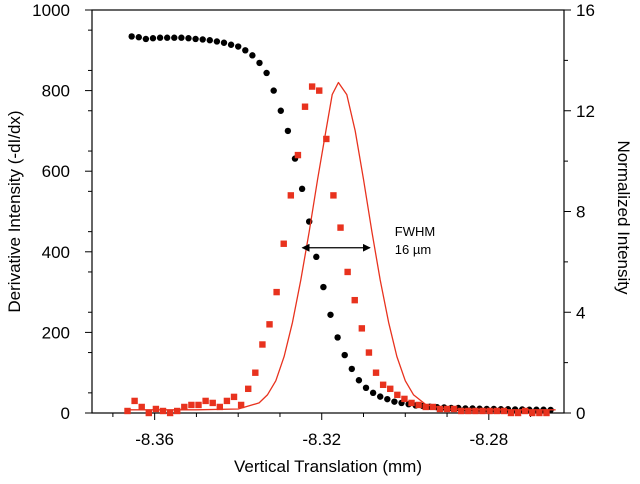 The height and width of the screenshot is (484, 640). I want to click on y-left-tick-label: 600, so click(56, 171).